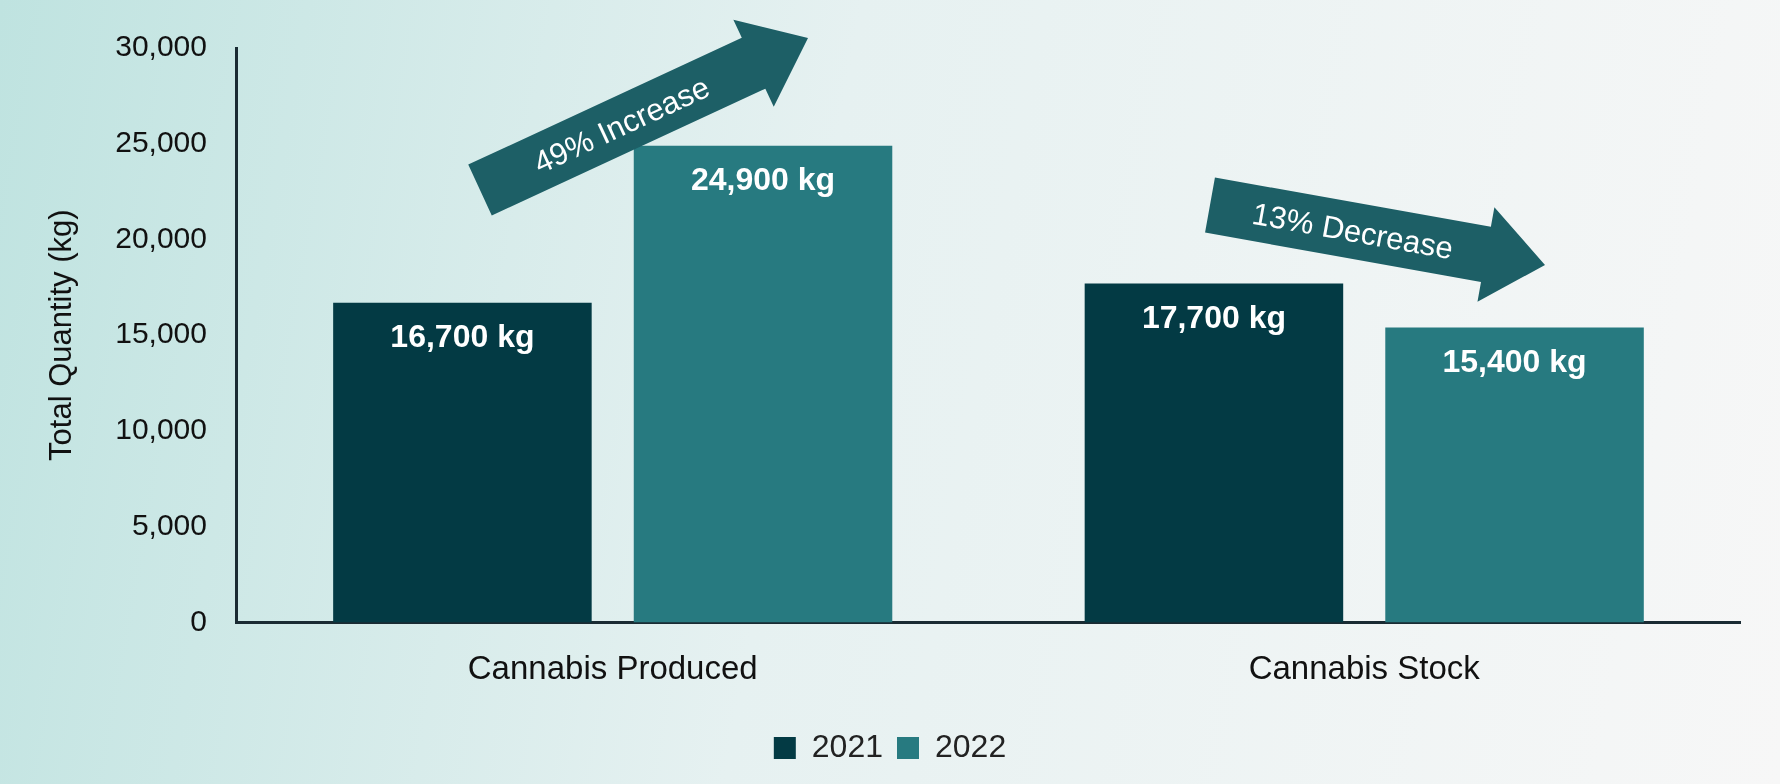  I want to click on data-label: 17,700 kg, so click(1213, 317).